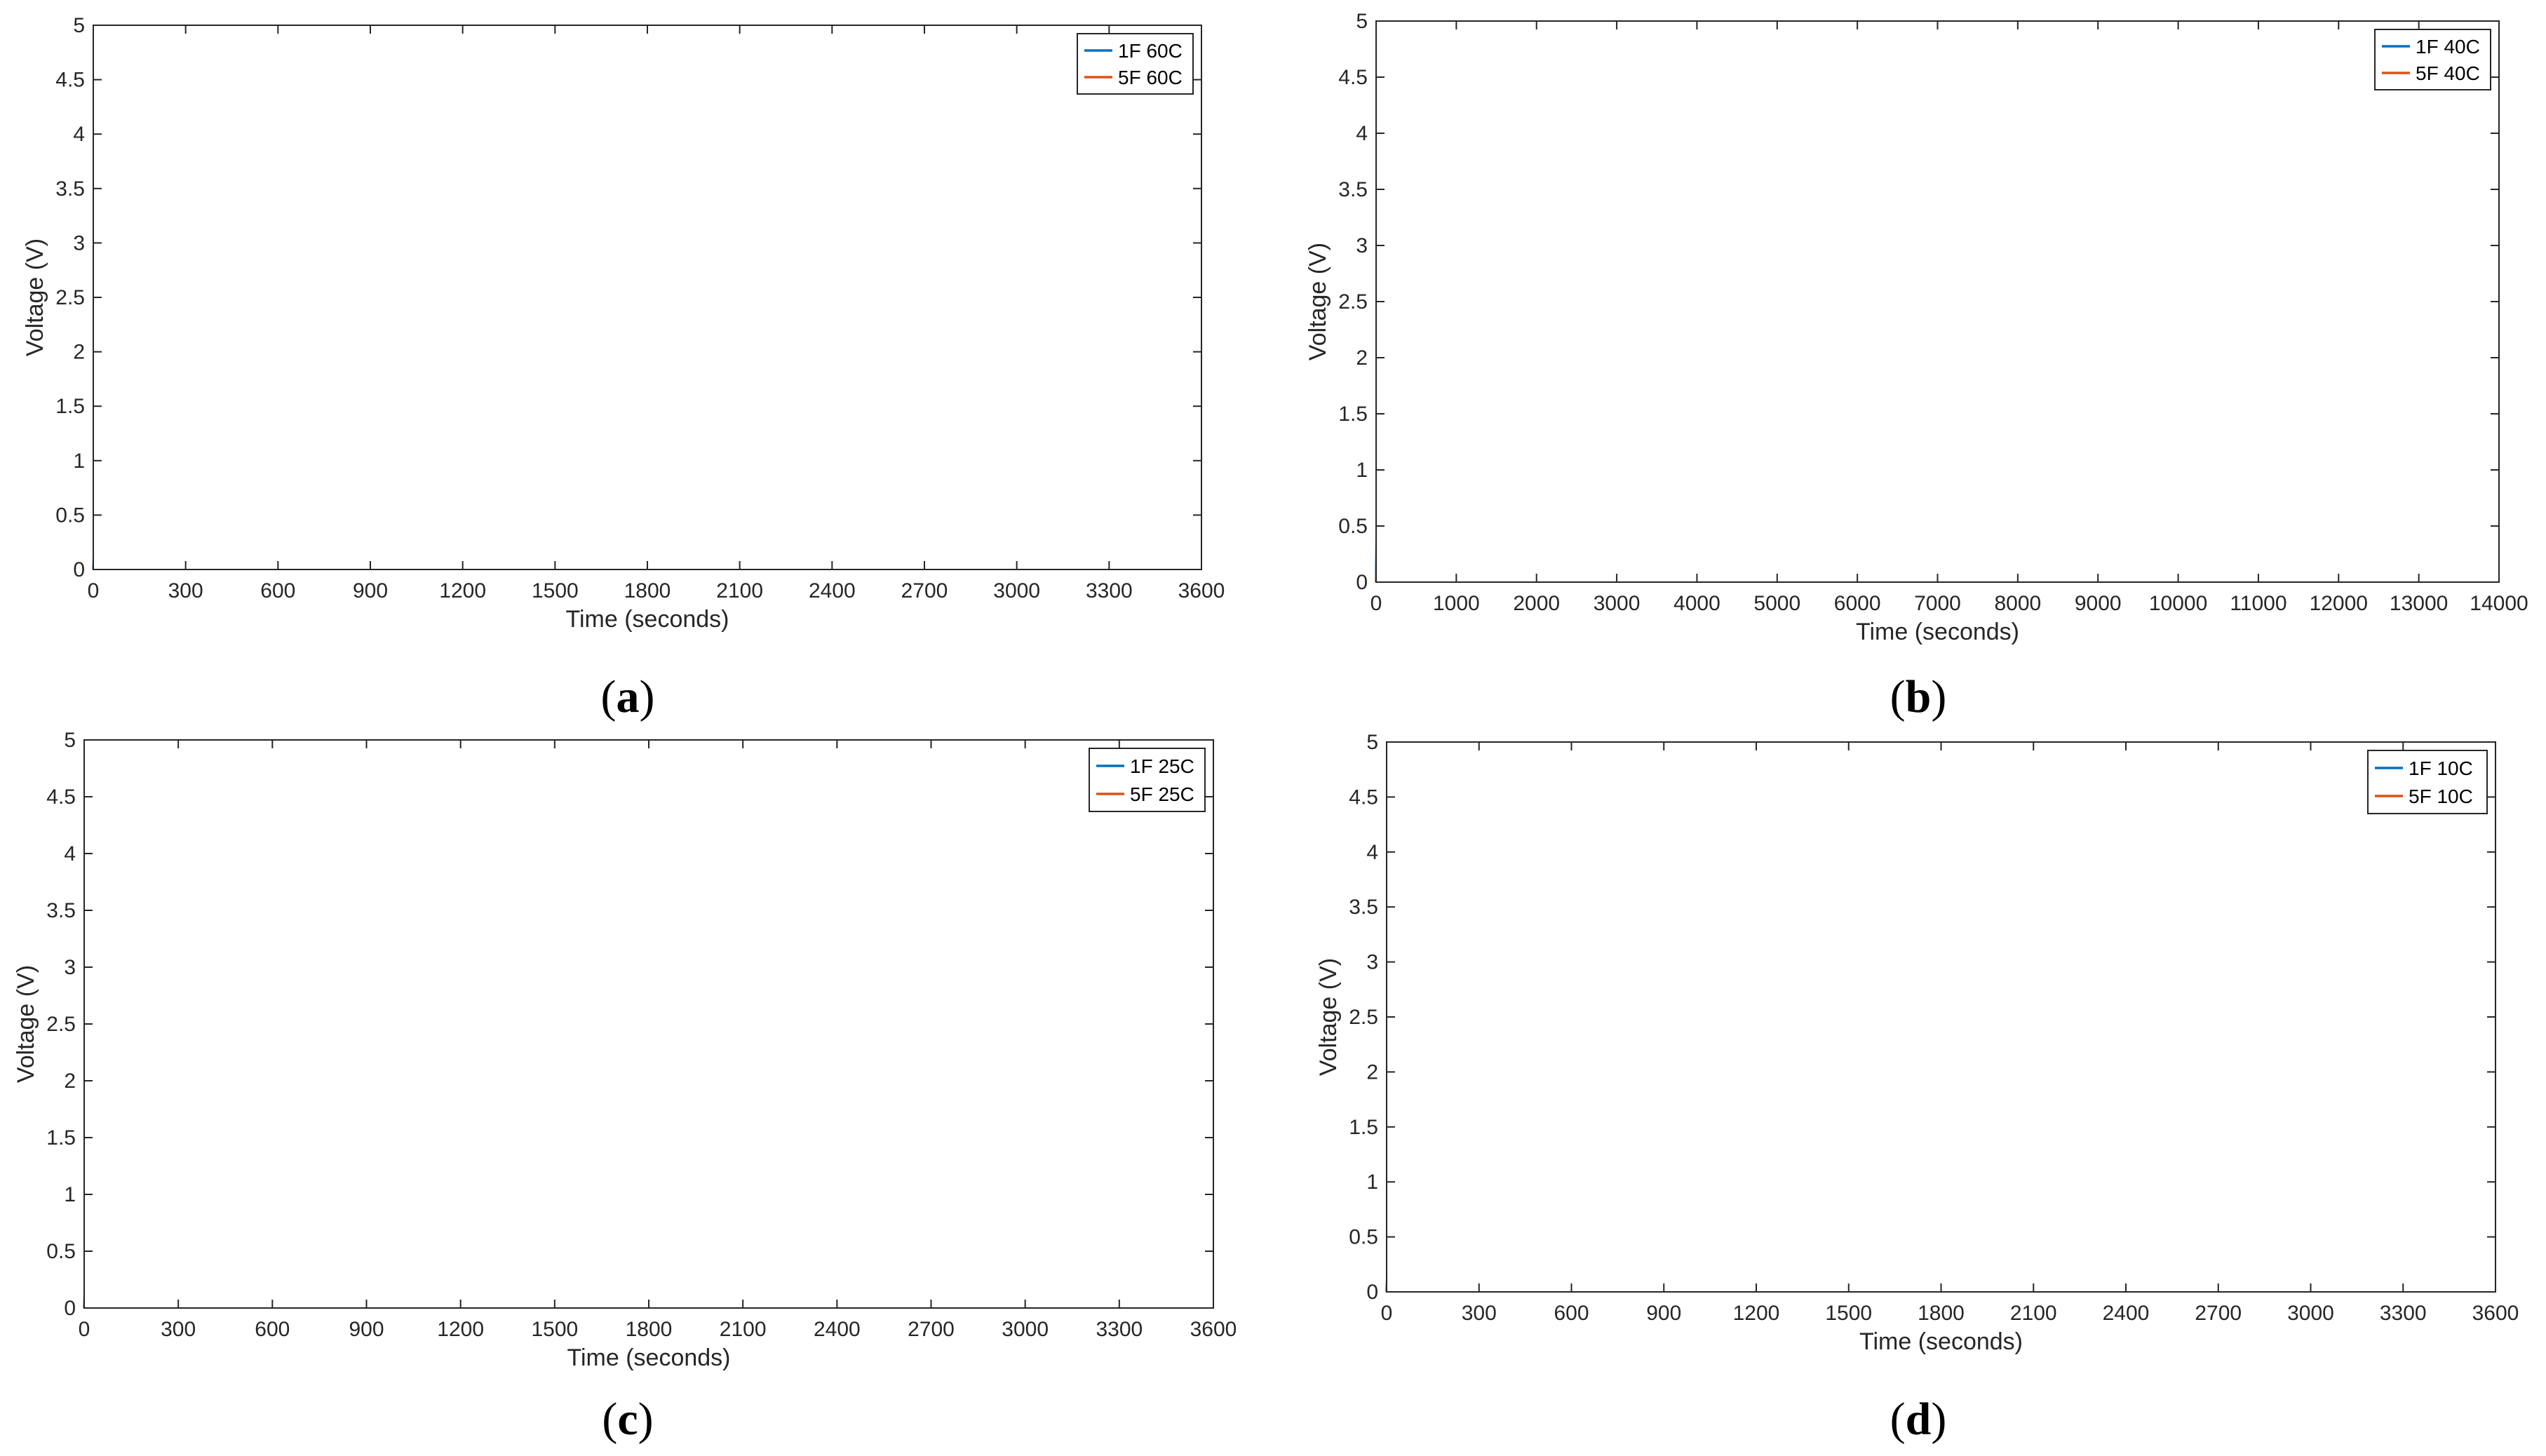  What do you see at coordinates (2017, 603) in the screenshot?
I see `x-tick-label: 8000` at bounding box center [2017, 603].